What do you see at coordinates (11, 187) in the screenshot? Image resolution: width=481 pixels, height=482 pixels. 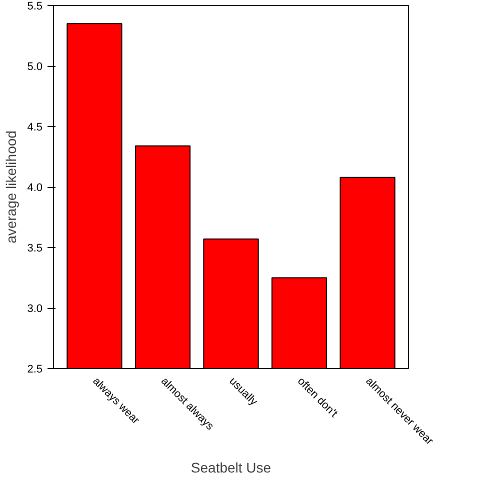 I see `y-axis-title: average likelihood` at bounding box center [11, 187].